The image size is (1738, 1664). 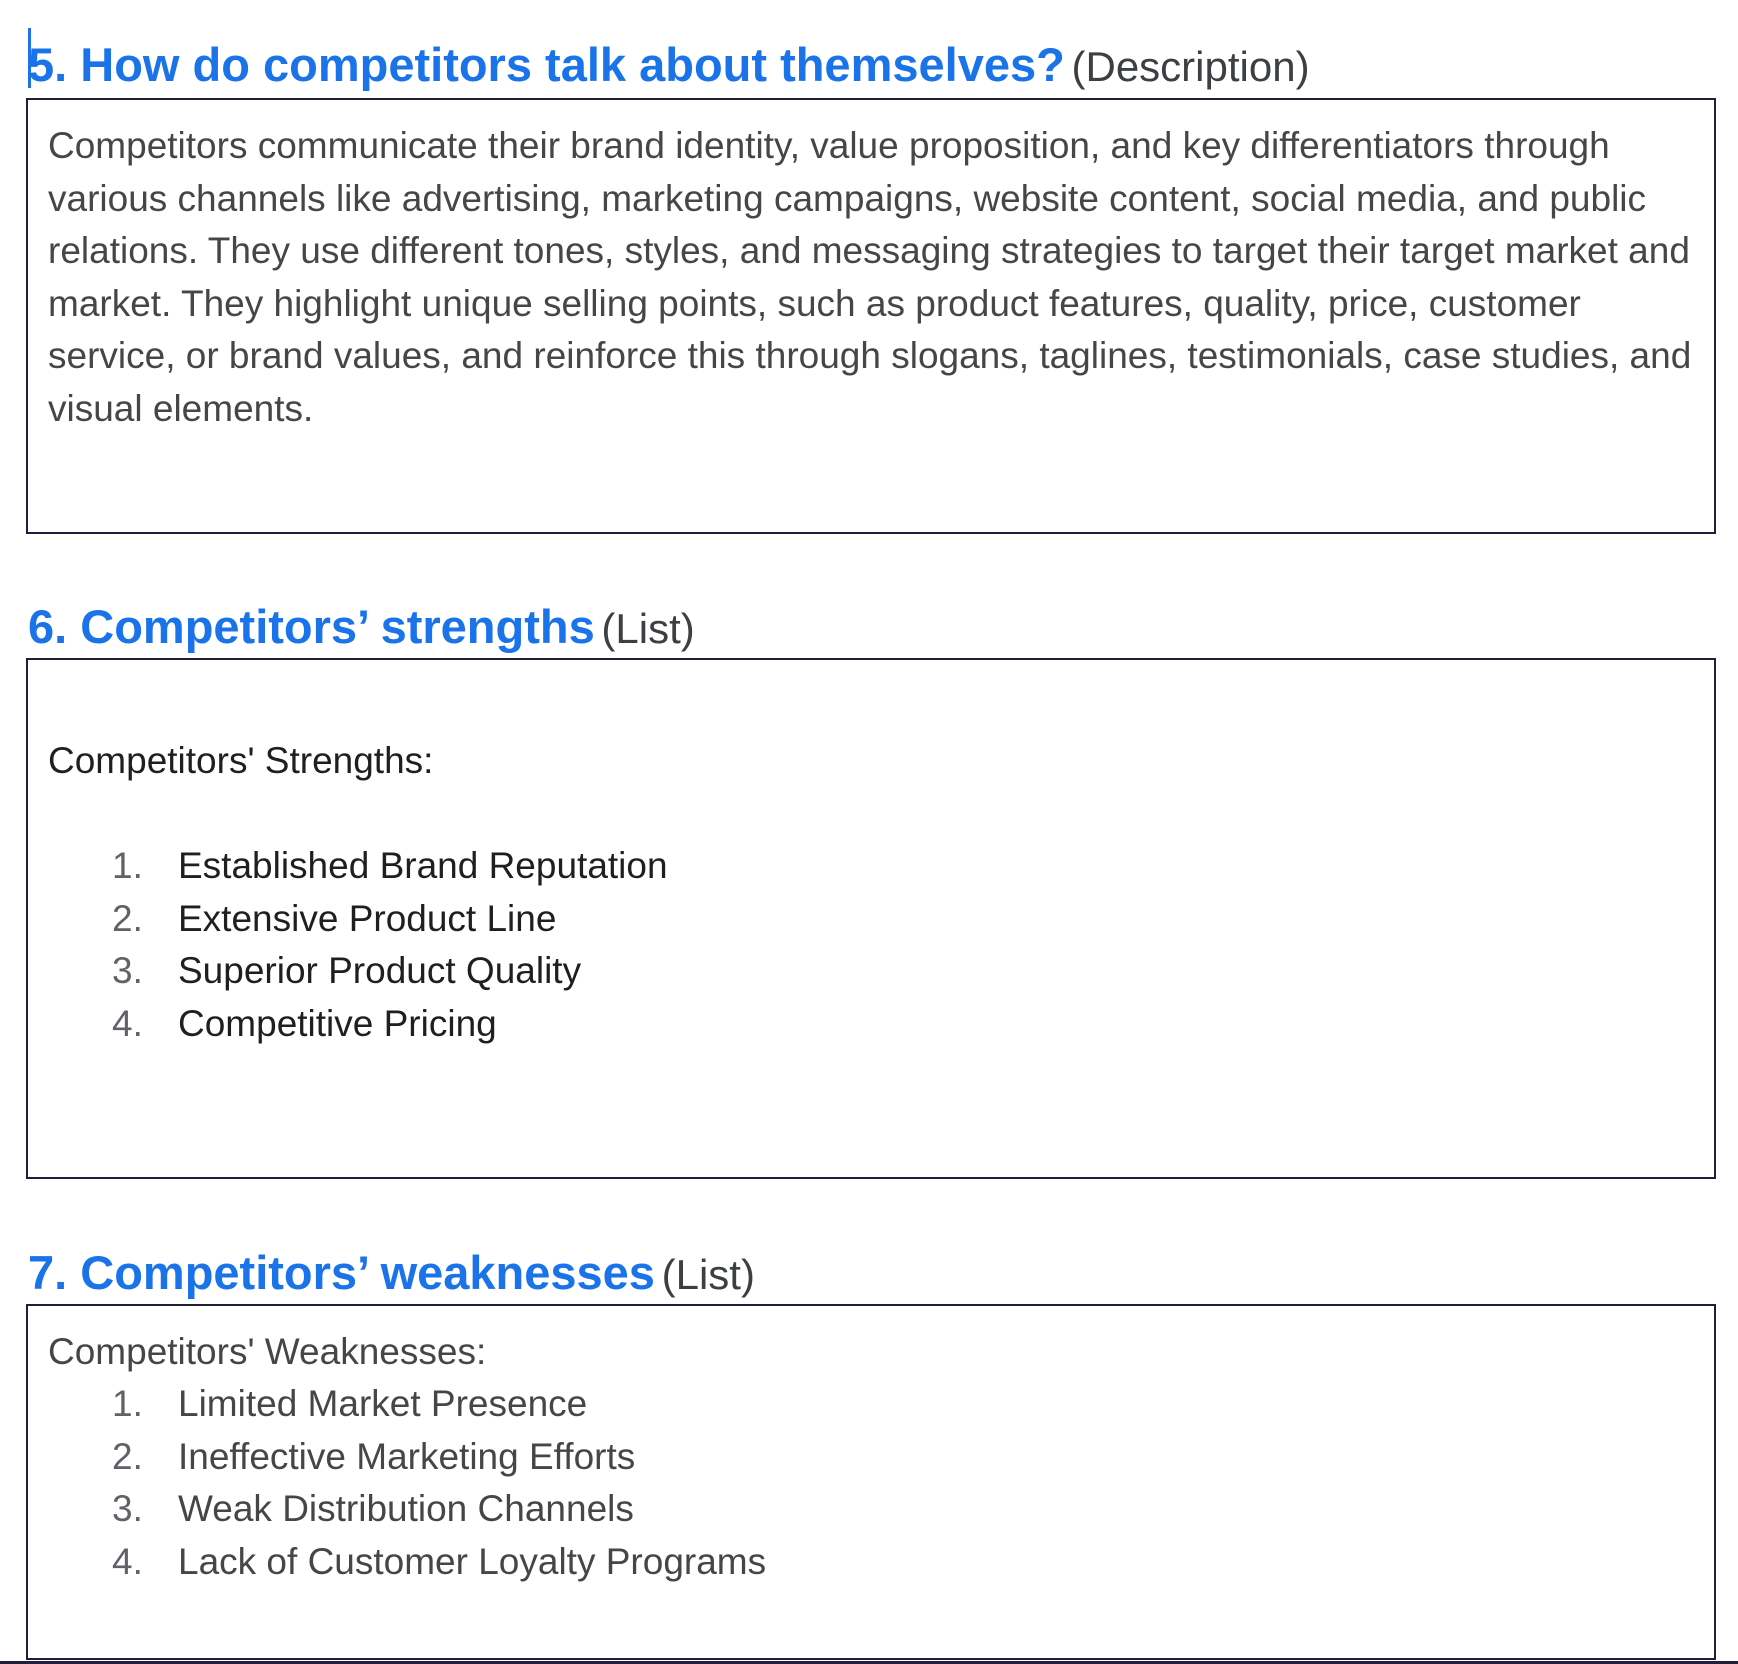 I want to click on list-item-text: Superior Product Quality, so click(x=380, y=970).